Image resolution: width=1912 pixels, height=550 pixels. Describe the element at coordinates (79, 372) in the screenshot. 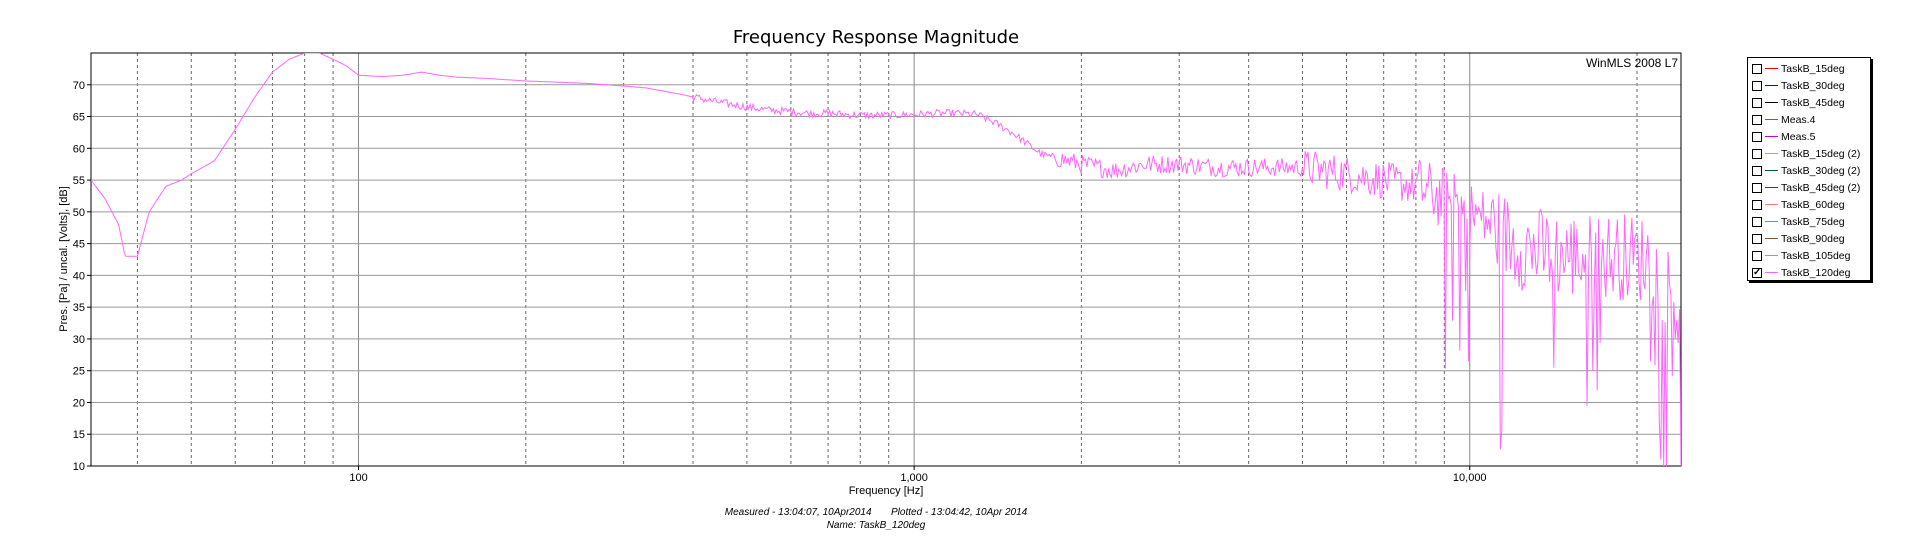

I see `y-tick-label: 25` at that location.